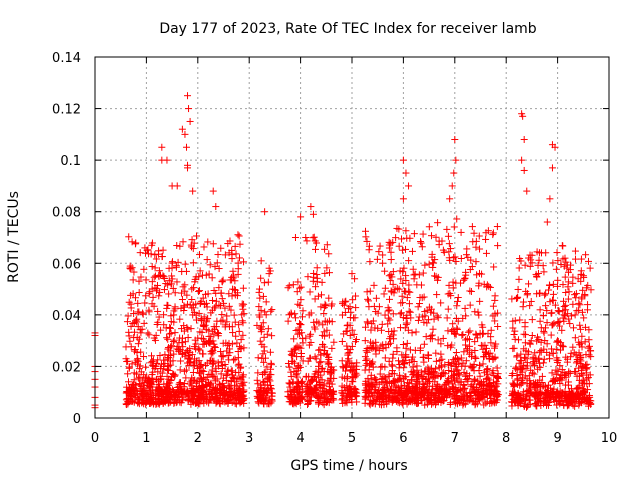  Describe the element at coordinates (557, 438) in the screenshot. I see `x-tick-label: 9` at that location.